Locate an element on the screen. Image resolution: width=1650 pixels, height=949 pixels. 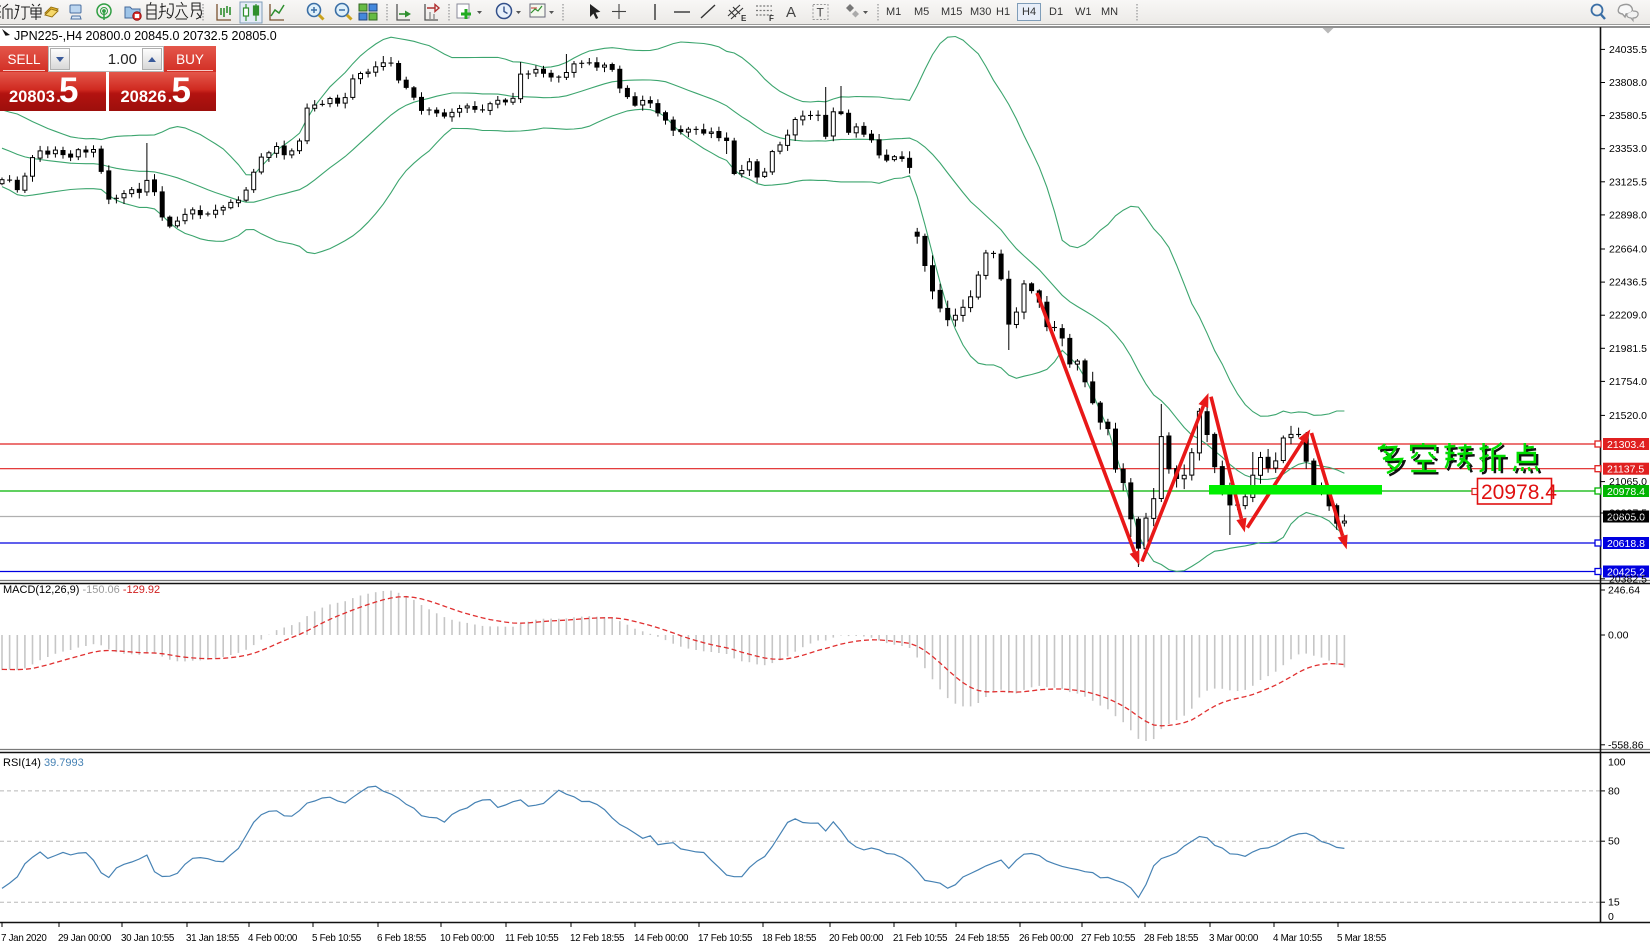
svg-text: 28 Feb 18:55 is located at coordinates (1171, 938).